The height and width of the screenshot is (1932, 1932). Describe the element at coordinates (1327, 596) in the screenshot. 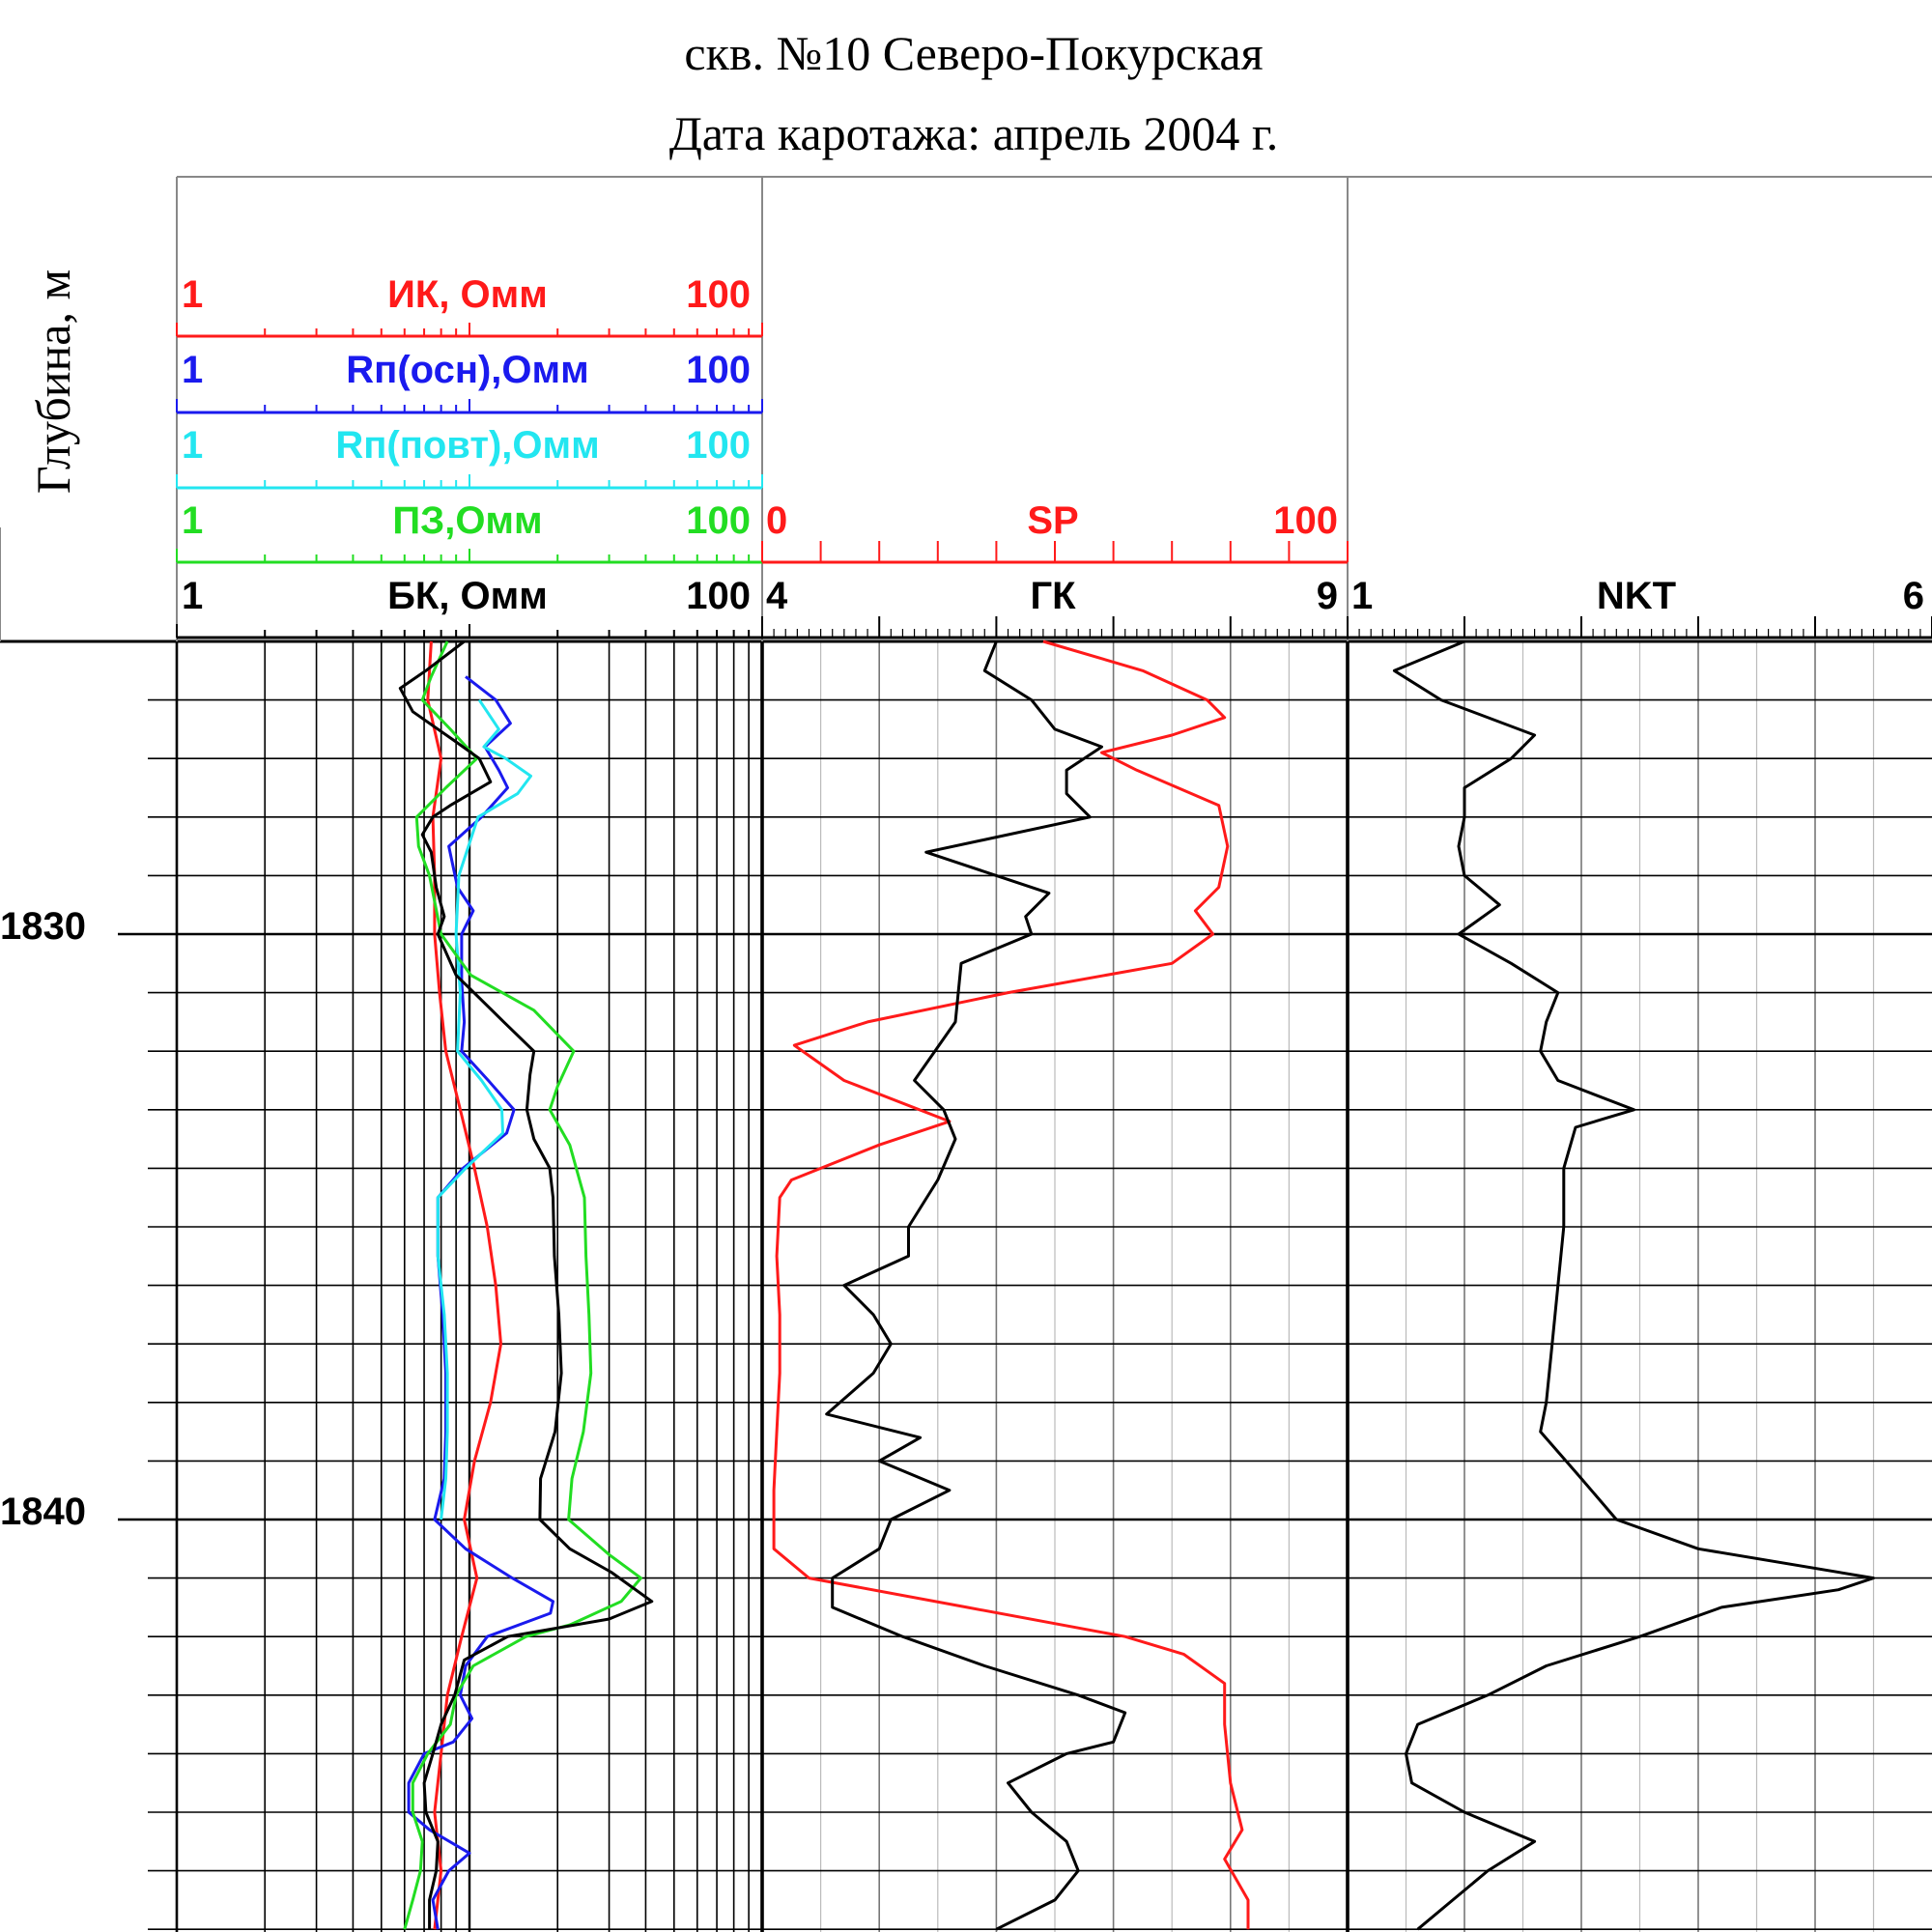

I see `scale-max-gk: 9` at that location.